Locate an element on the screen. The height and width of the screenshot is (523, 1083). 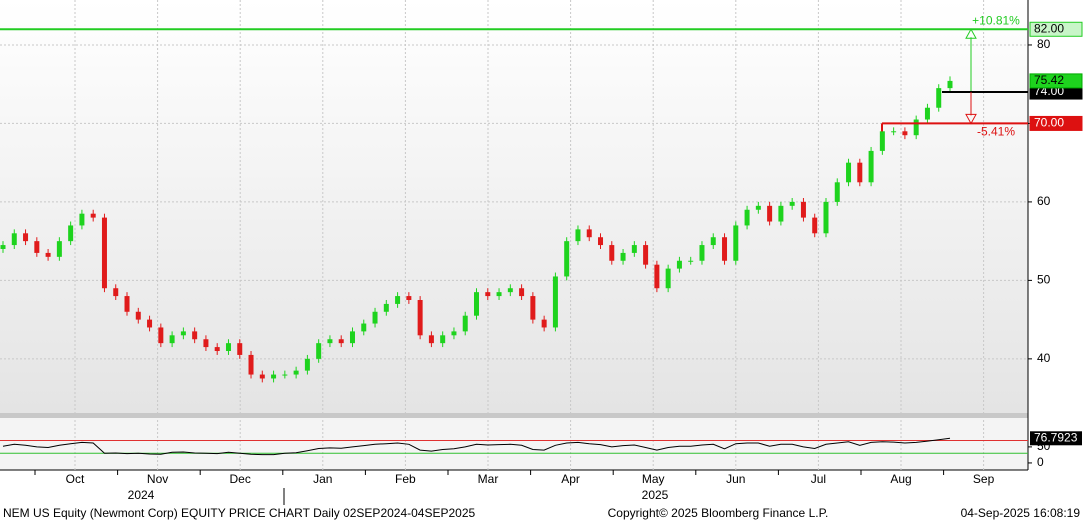
x-tick-label: Oct is located at coordinates (75, 479).